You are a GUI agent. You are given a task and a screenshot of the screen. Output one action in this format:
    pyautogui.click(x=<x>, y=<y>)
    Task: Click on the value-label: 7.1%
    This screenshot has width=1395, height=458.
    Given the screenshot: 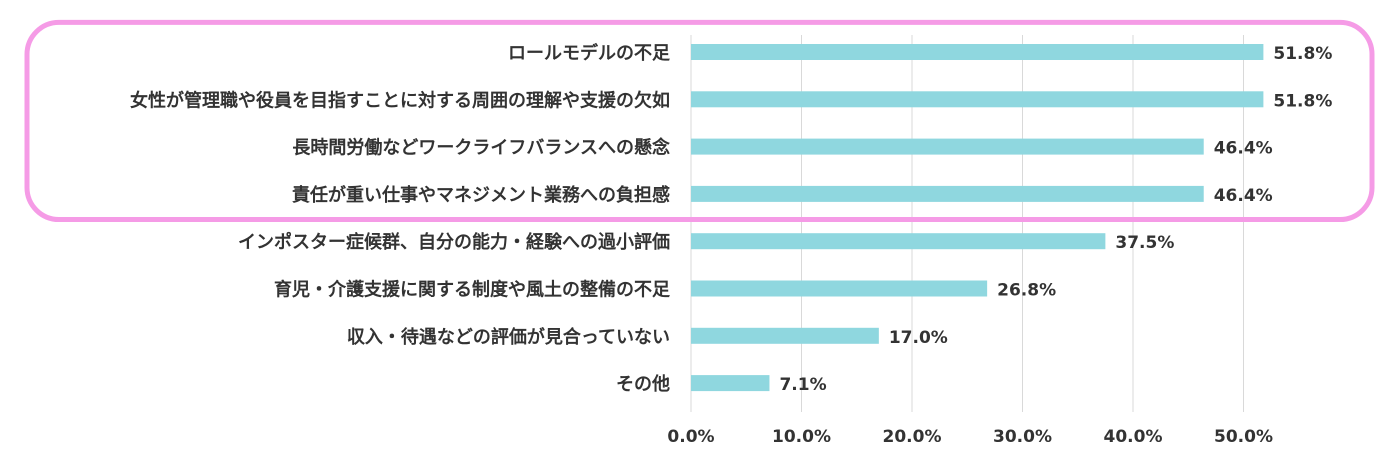 What is the action you would take?
    pyautogui.click(x=802, y=385)
    